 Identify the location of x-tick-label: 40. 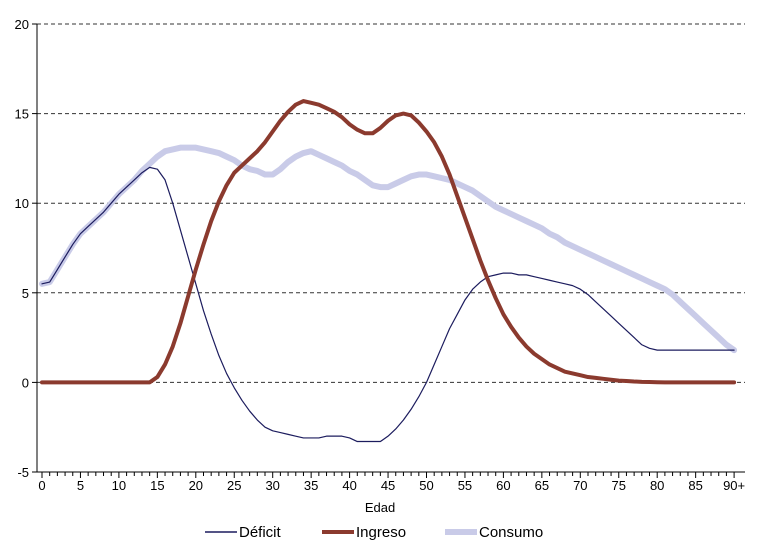
(349, 485).